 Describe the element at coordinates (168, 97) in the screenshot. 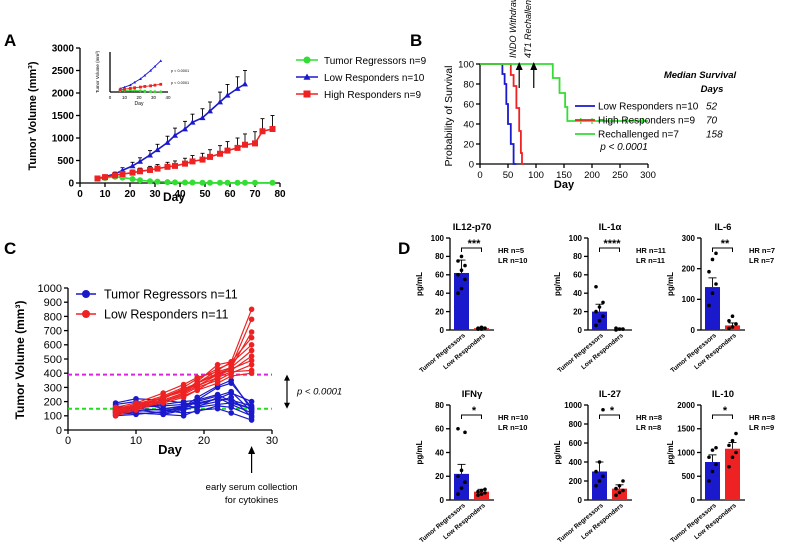

I see `a-inset-x-tick-label: 40` at that location.